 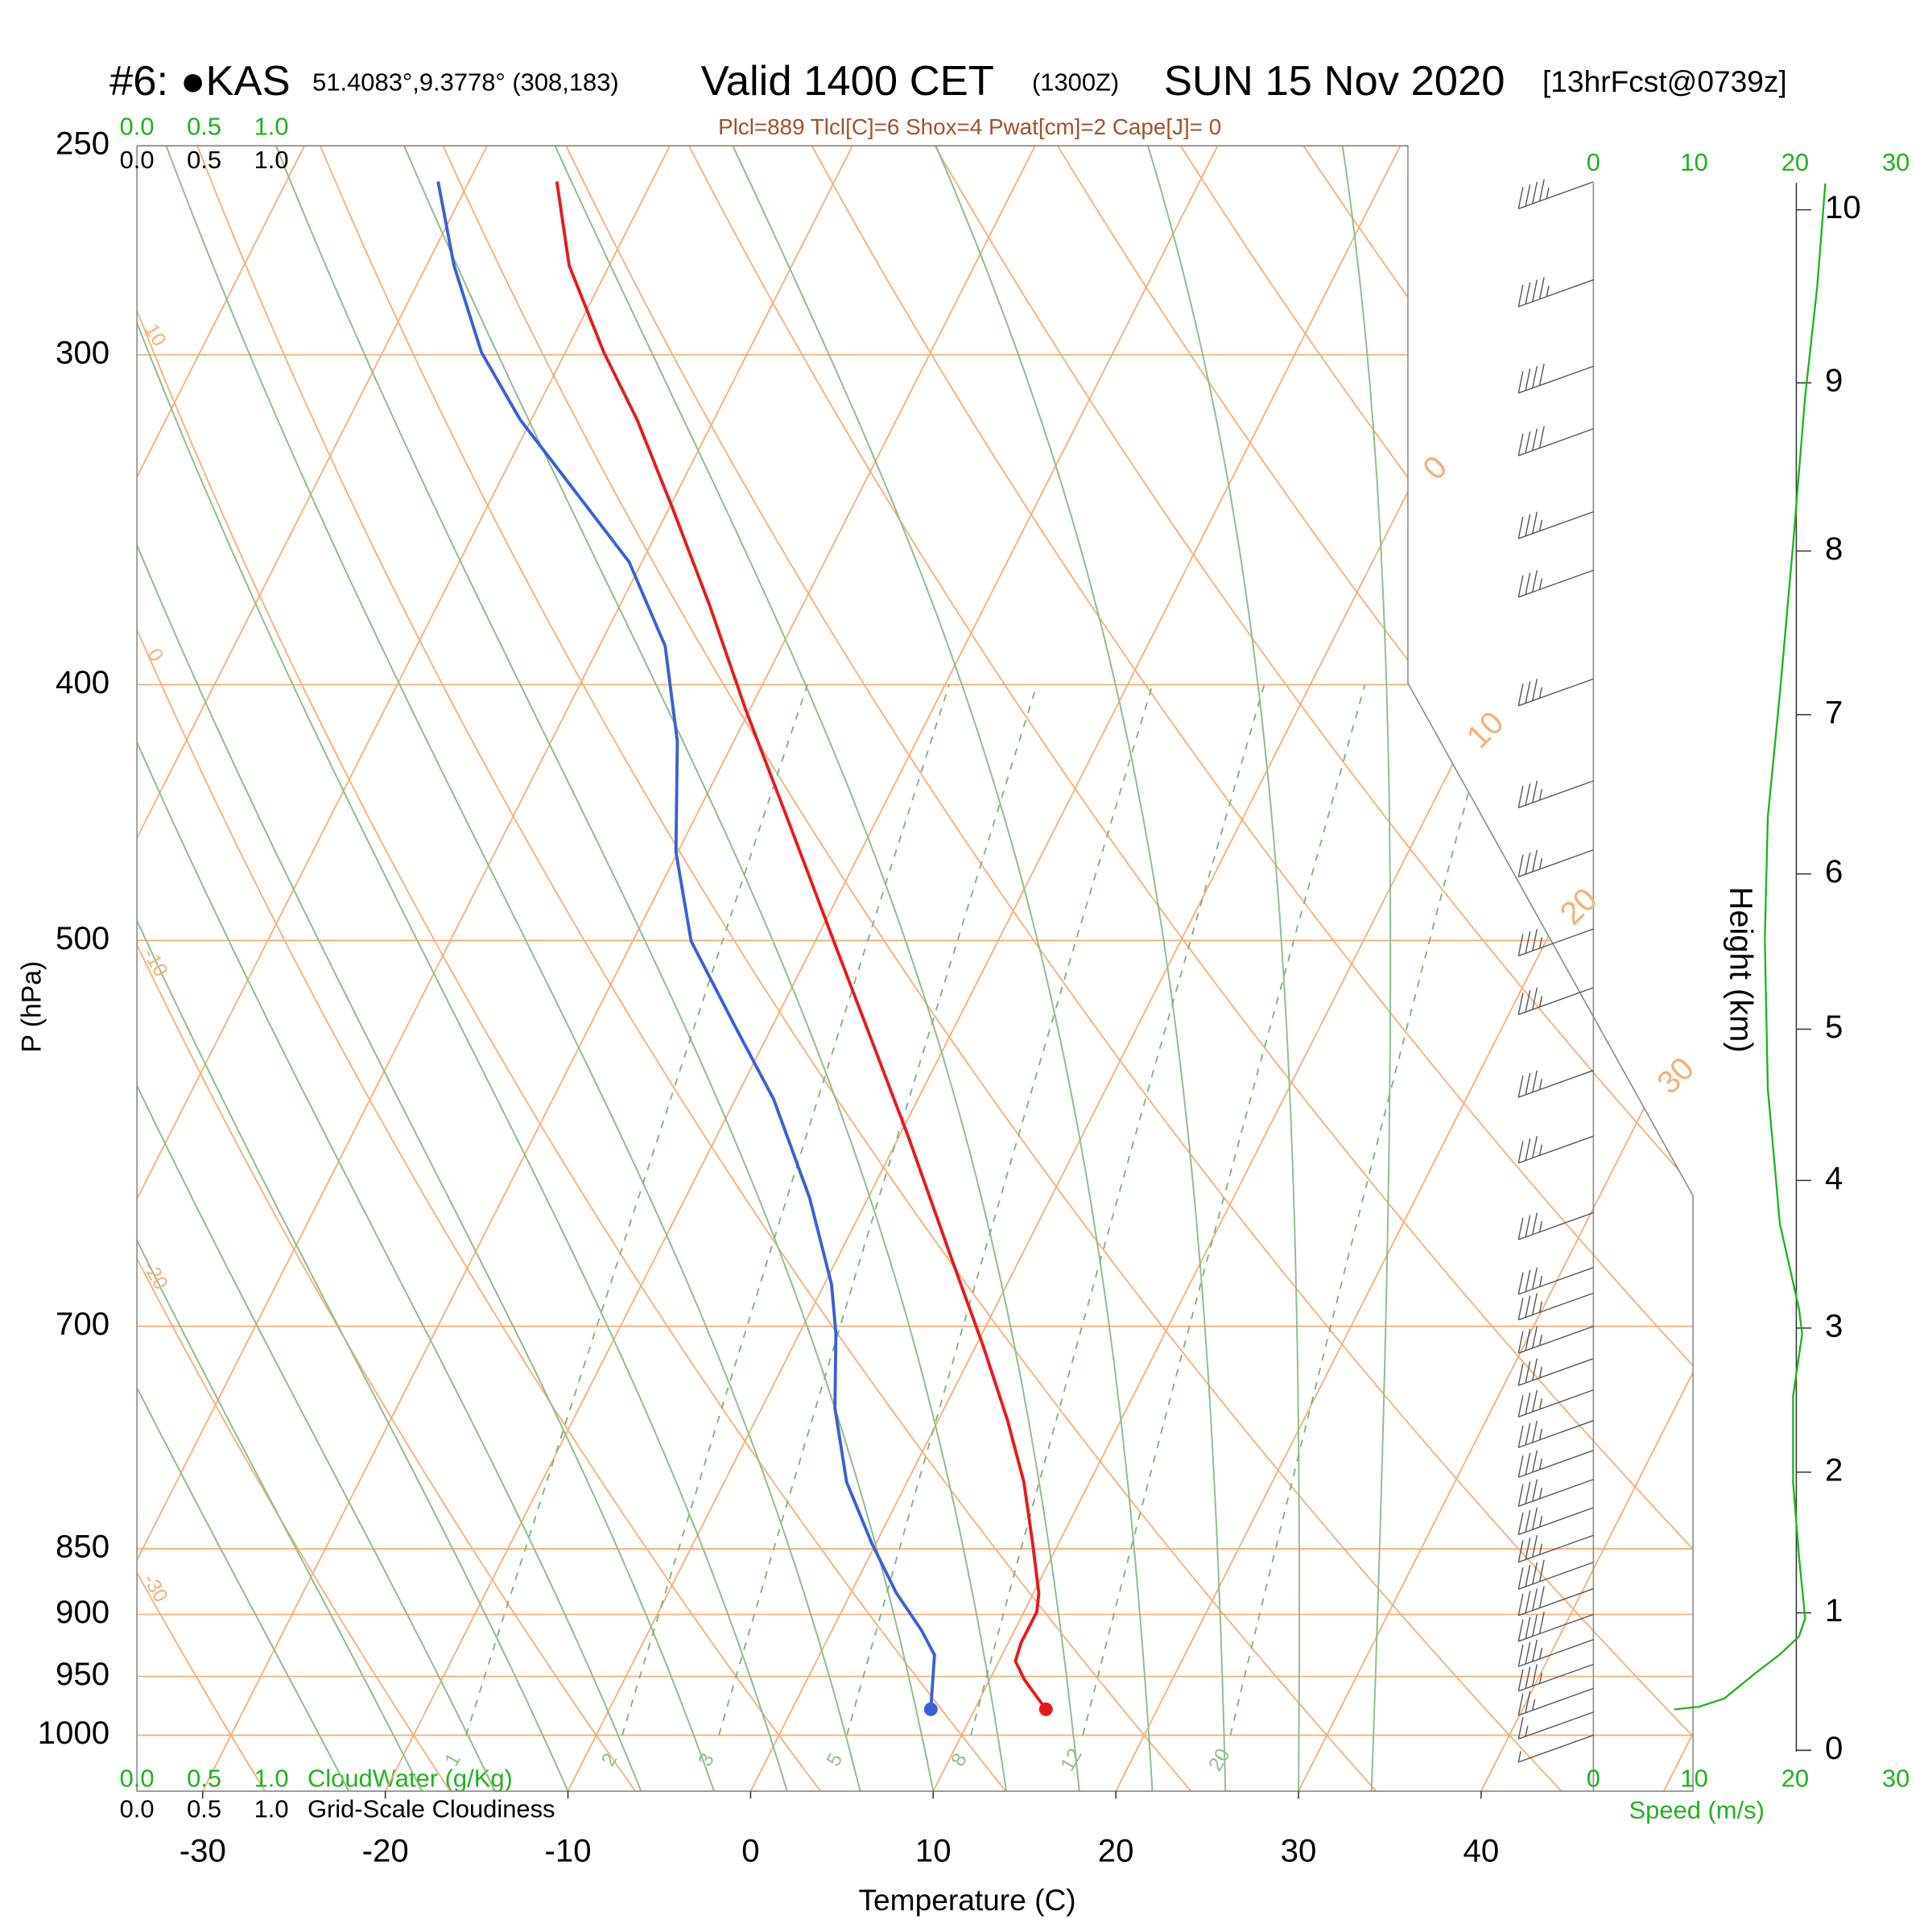 I want to click on height-tick-label: 4, so click(x=1834, y=1178).